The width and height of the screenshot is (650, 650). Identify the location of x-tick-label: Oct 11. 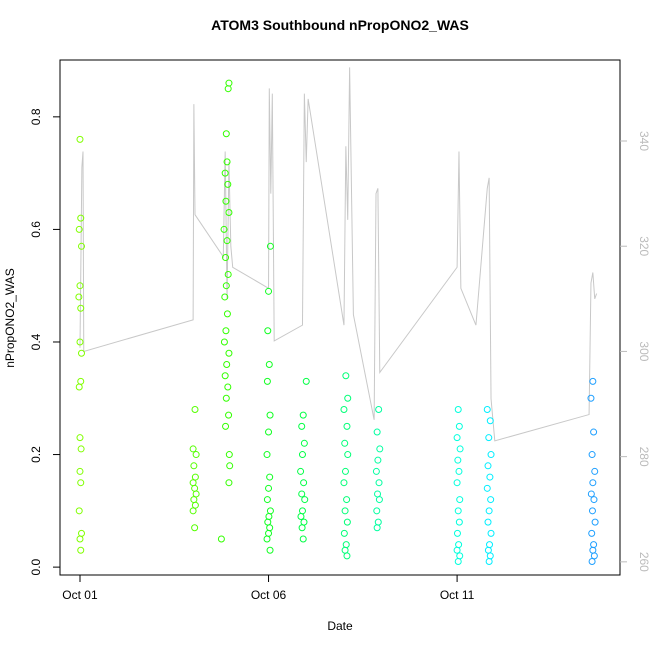
(457, 595).